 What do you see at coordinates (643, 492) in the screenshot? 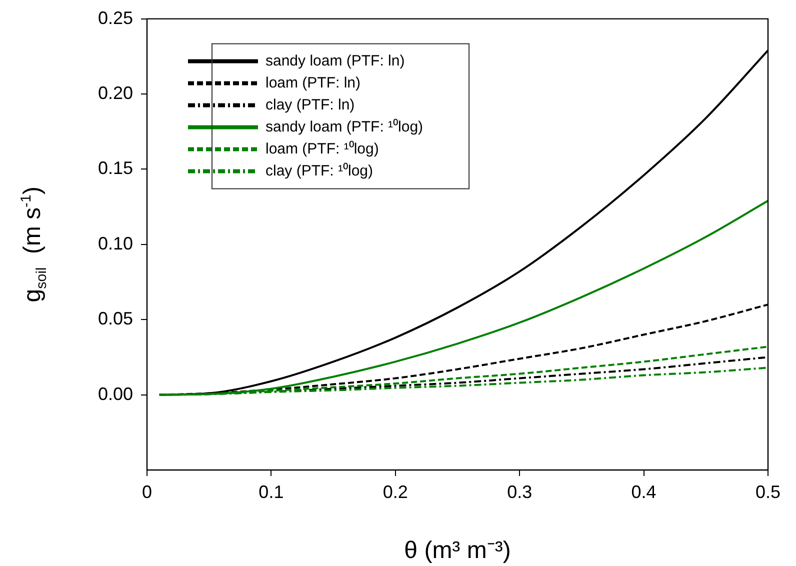
I see `x-tick-label: 0.4` at bounding box center [643, 492].